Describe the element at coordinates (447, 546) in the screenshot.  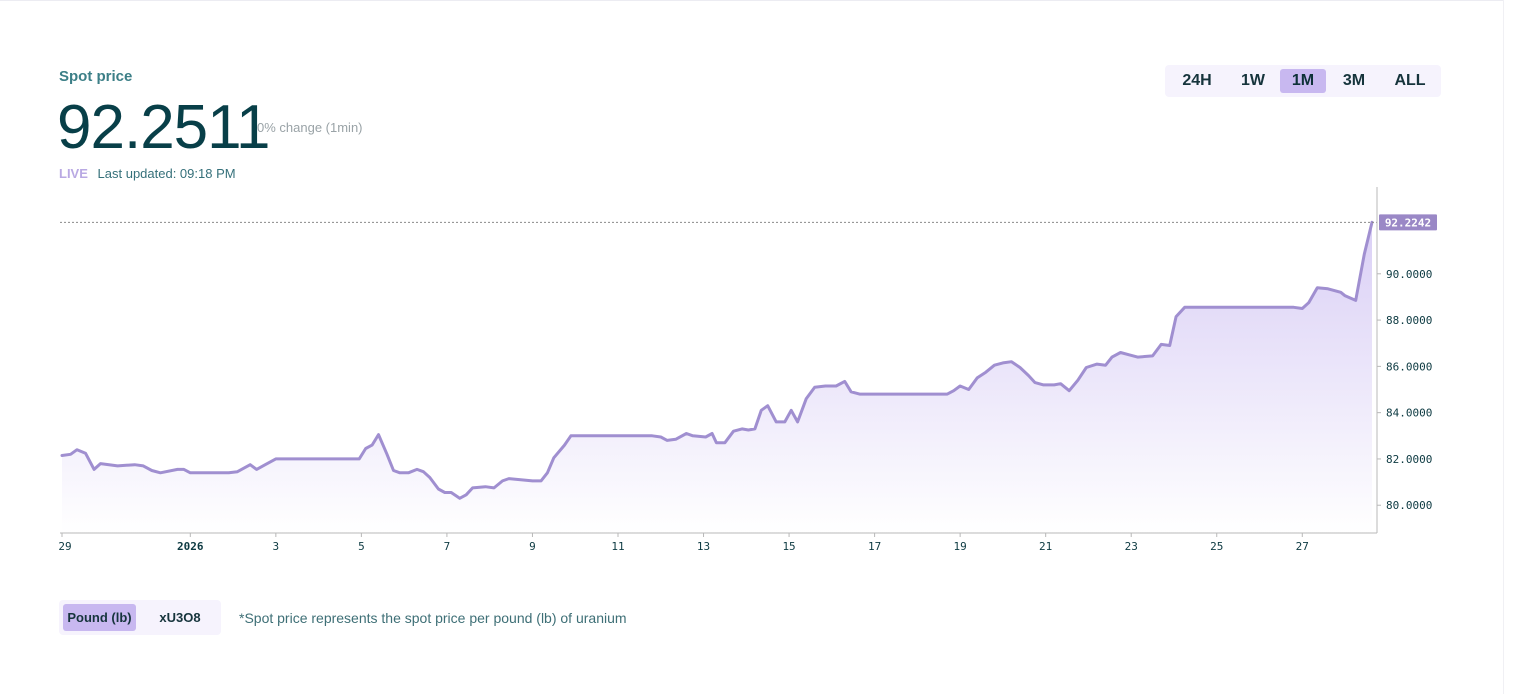
I see `x-tick-label: 7` at that location.